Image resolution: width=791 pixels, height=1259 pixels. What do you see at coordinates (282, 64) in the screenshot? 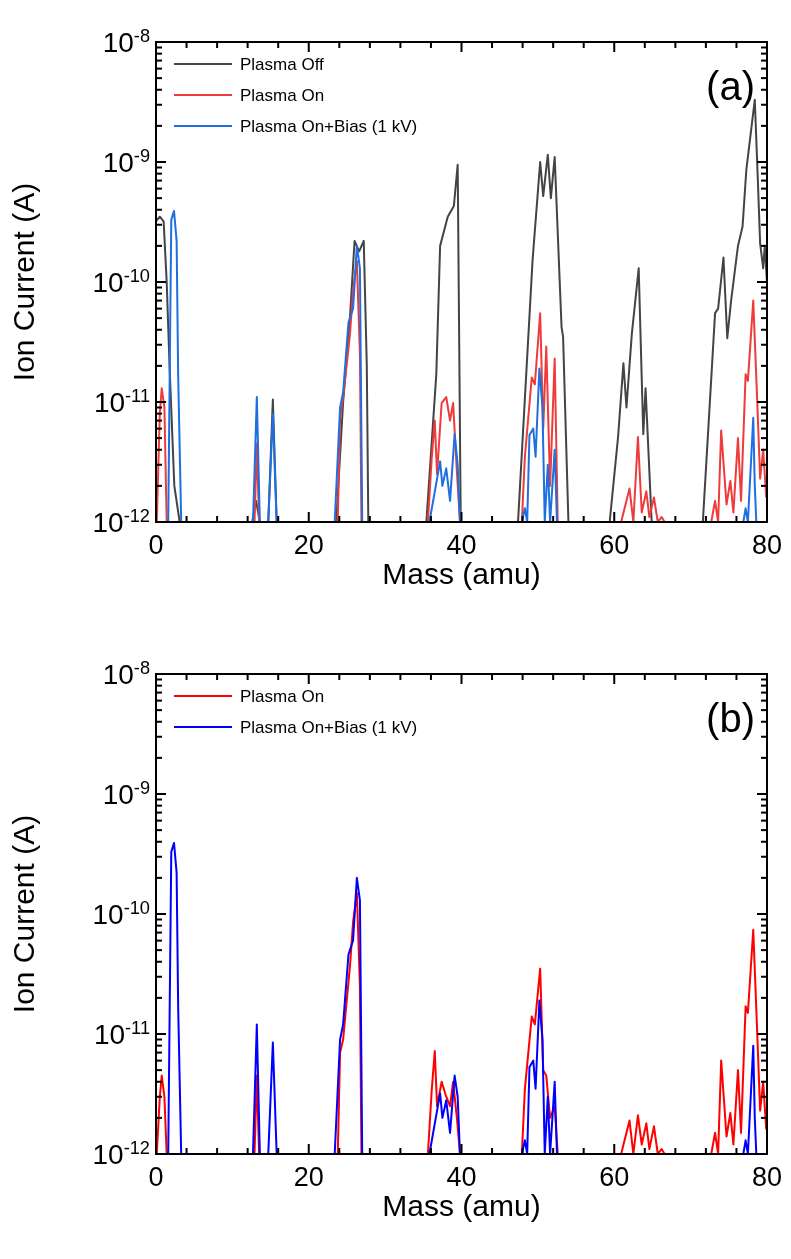
I see `legend-label: Plasma Off` at bounding box center [282, 64].